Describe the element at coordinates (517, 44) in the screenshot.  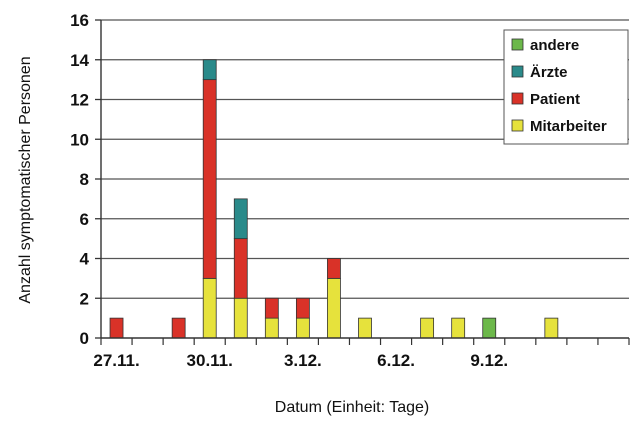
I see `legend-swatch-andere` at that location.